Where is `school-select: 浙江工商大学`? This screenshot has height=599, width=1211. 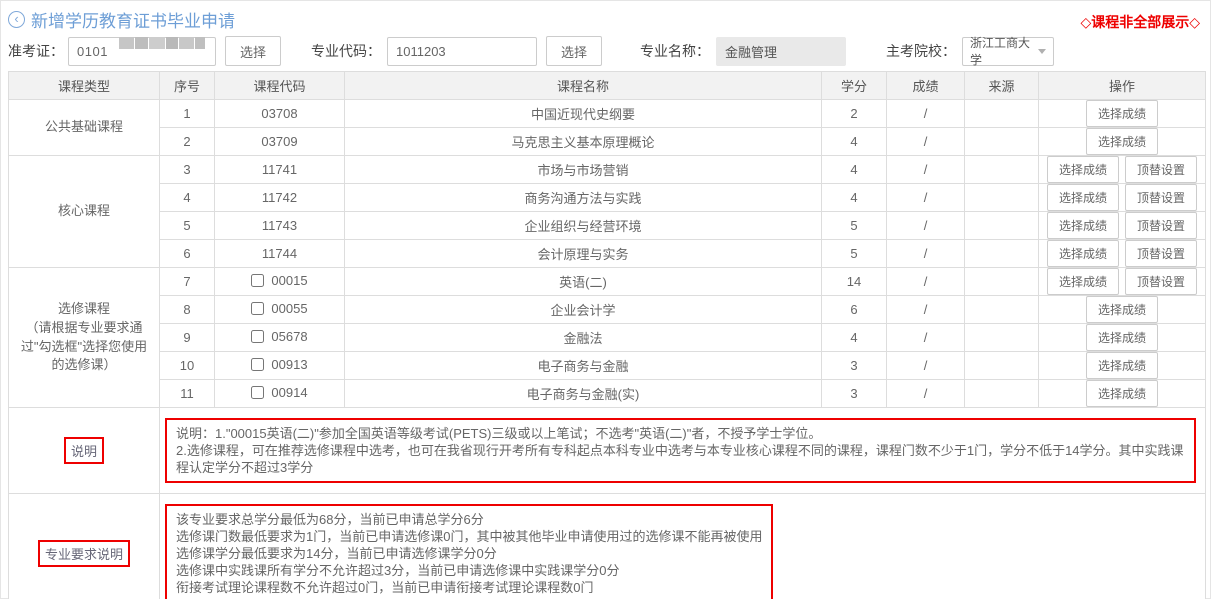
school-select: 浙江工商大学 is located at coordinates (1008, 51).